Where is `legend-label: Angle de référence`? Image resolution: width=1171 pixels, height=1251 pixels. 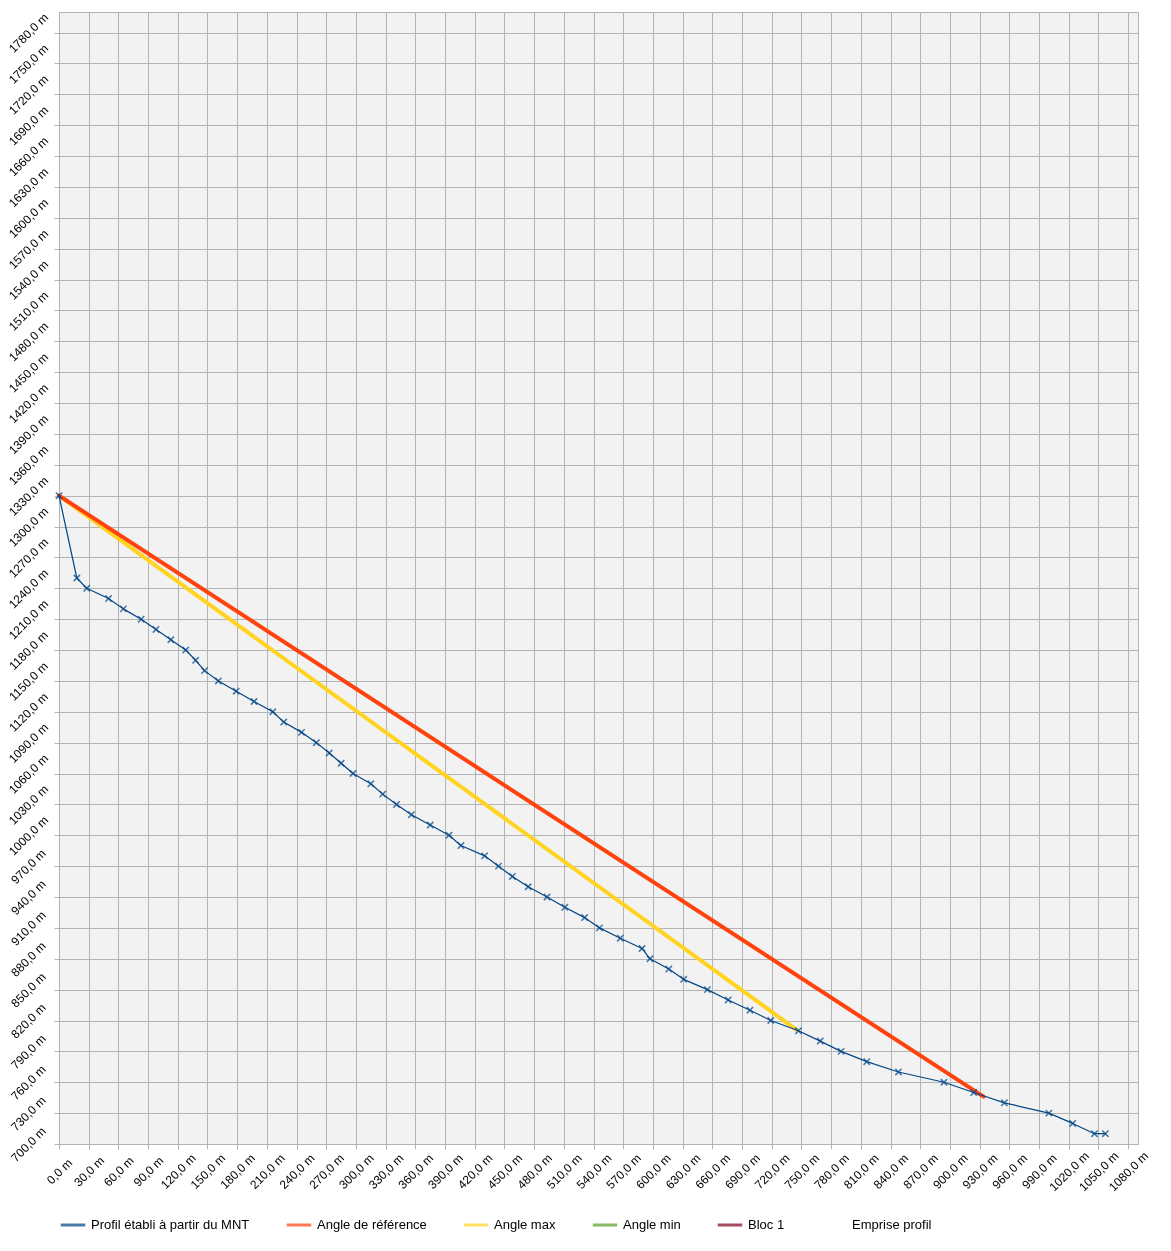
legend-label: Angle de référence is located at coordinates (372, 1224).